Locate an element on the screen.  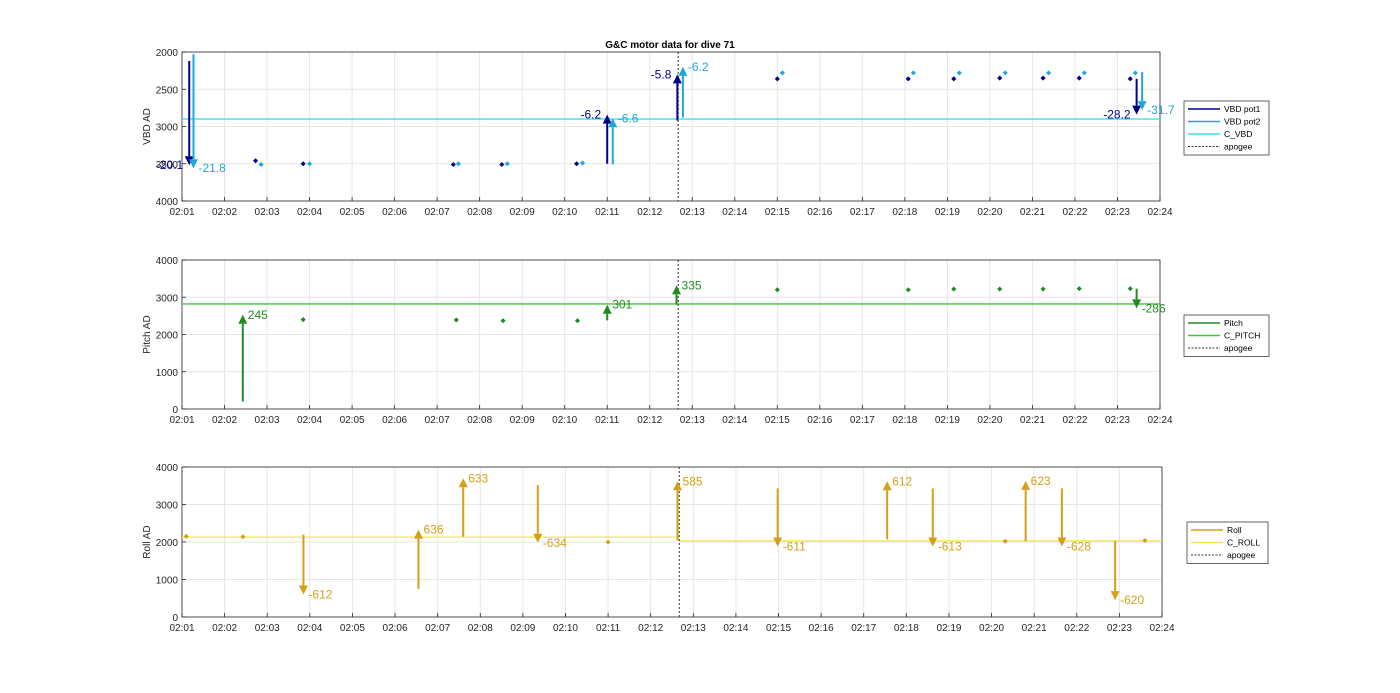
x-tick-label: 02:12 is located at coordinates (649, 420).